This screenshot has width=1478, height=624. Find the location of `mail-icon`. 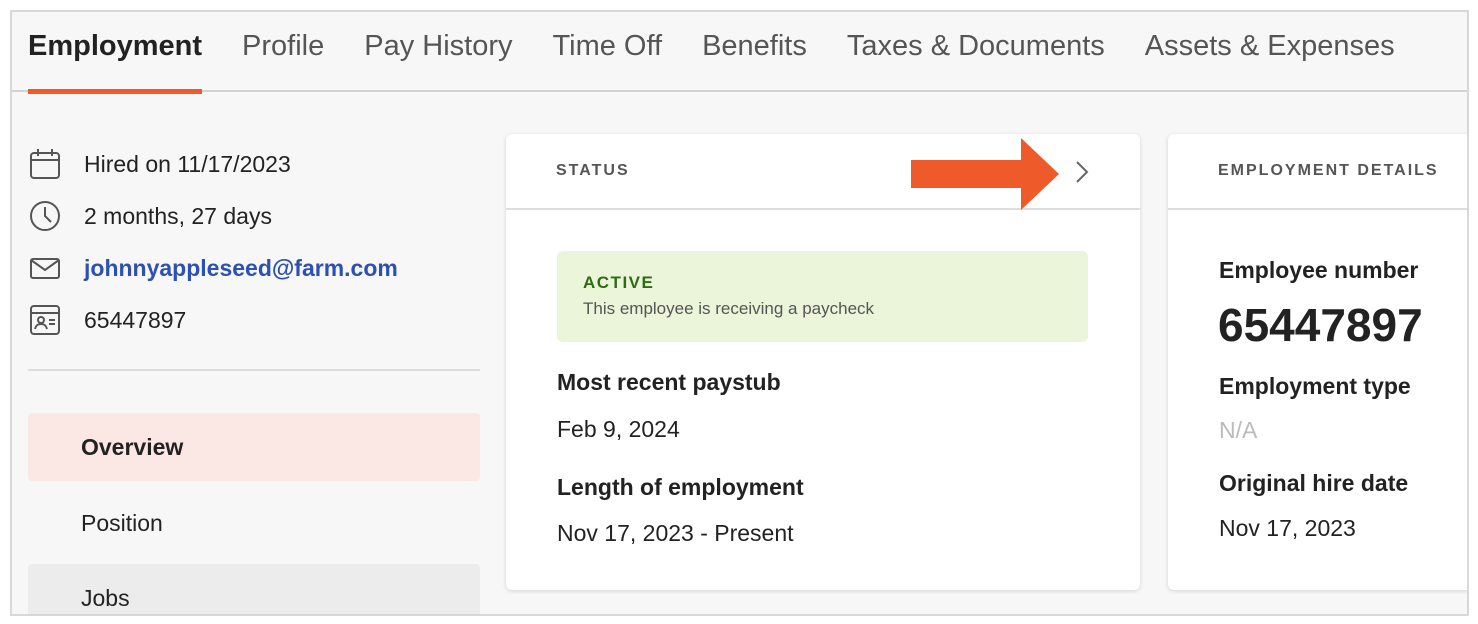

mail-icon is located at coordinates (45, 268).